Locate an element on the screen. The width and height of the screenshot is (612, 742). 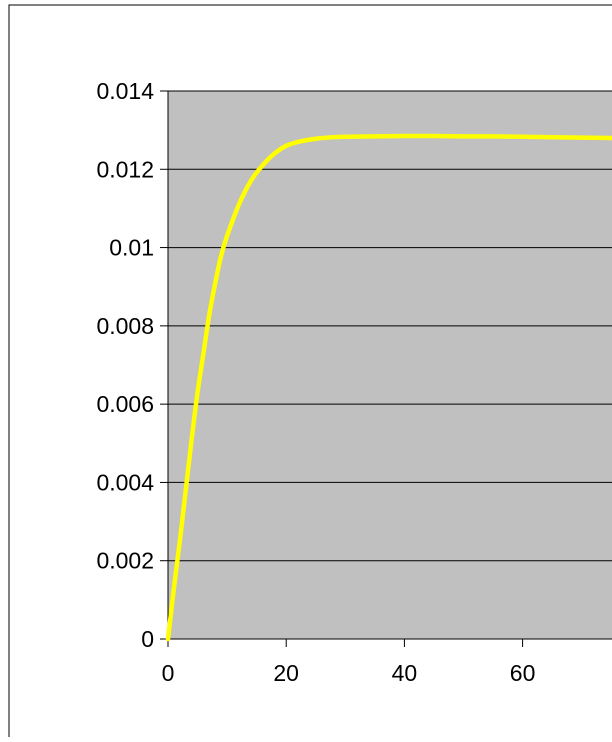
y-tick-label: 0.004 is located at coordinates (125, 482).